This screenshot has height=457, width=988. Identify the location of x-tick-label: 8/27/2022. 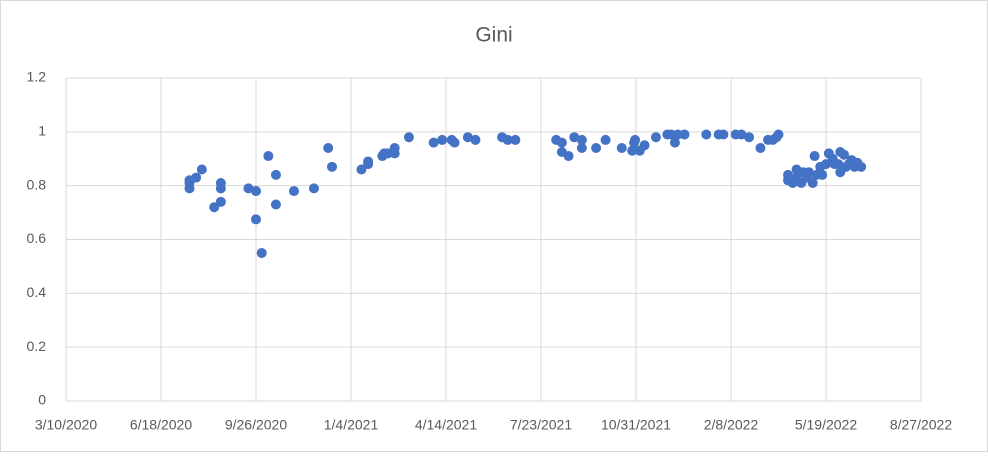
(921, 425).